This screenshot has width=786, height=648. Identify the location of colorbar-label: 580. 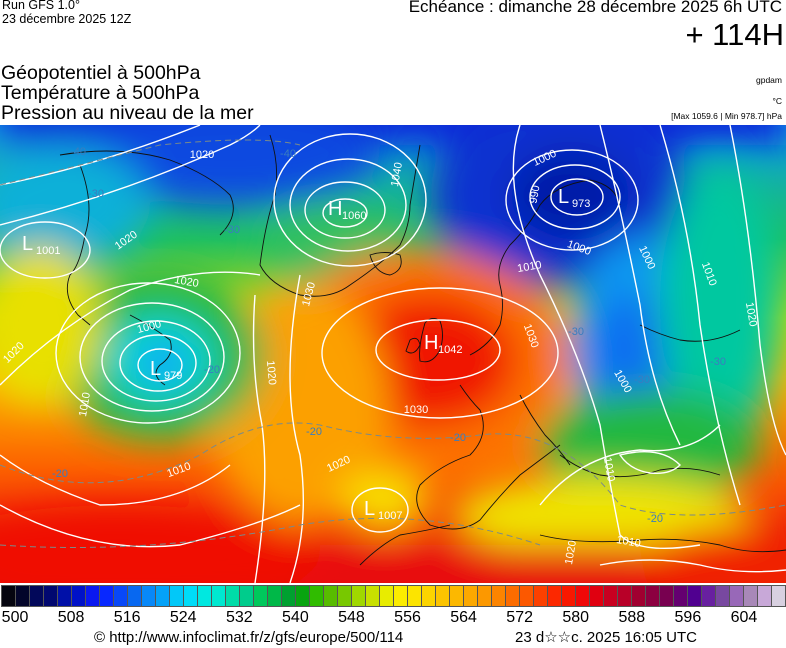
(576, 617).